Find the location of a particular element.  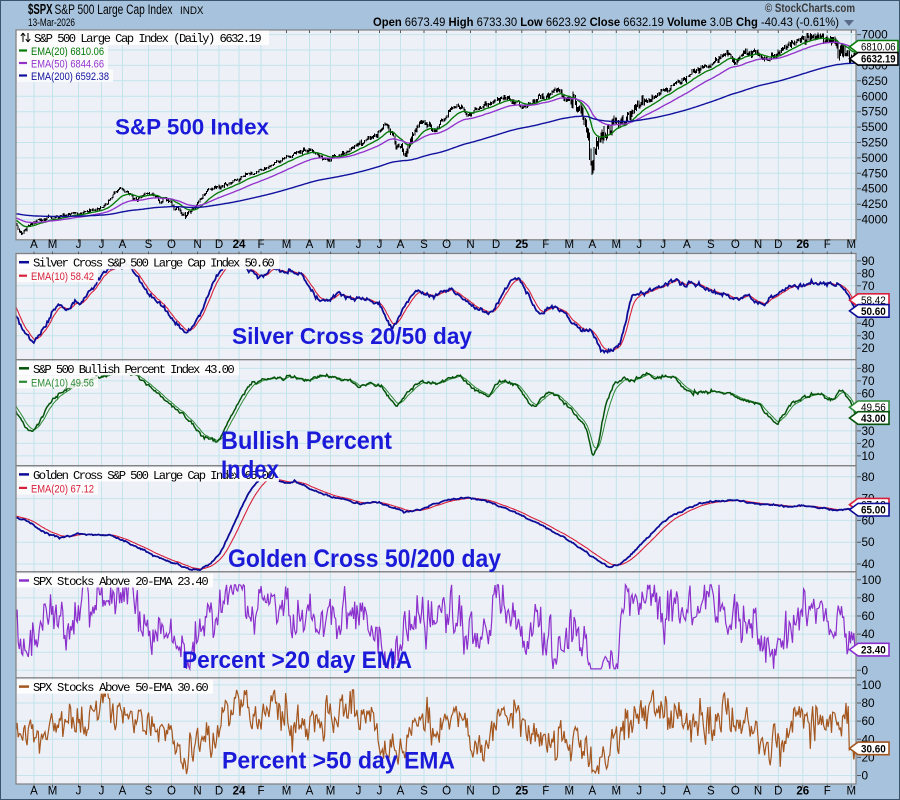

svg-text: 65.00 is located at coordinates (873, 511).